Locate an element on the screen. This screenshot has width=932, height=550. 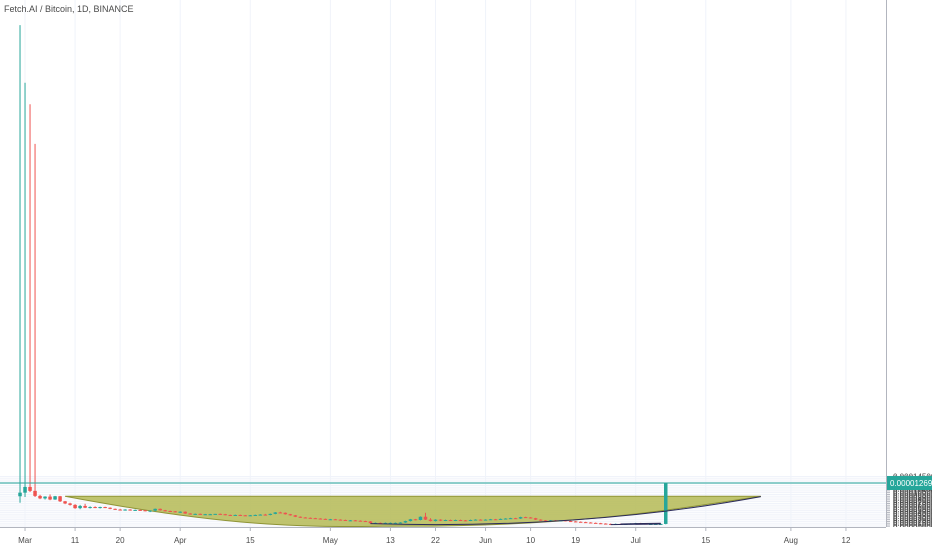
price-tick-label: 0.00002000 is located at coordinates (912, 521).